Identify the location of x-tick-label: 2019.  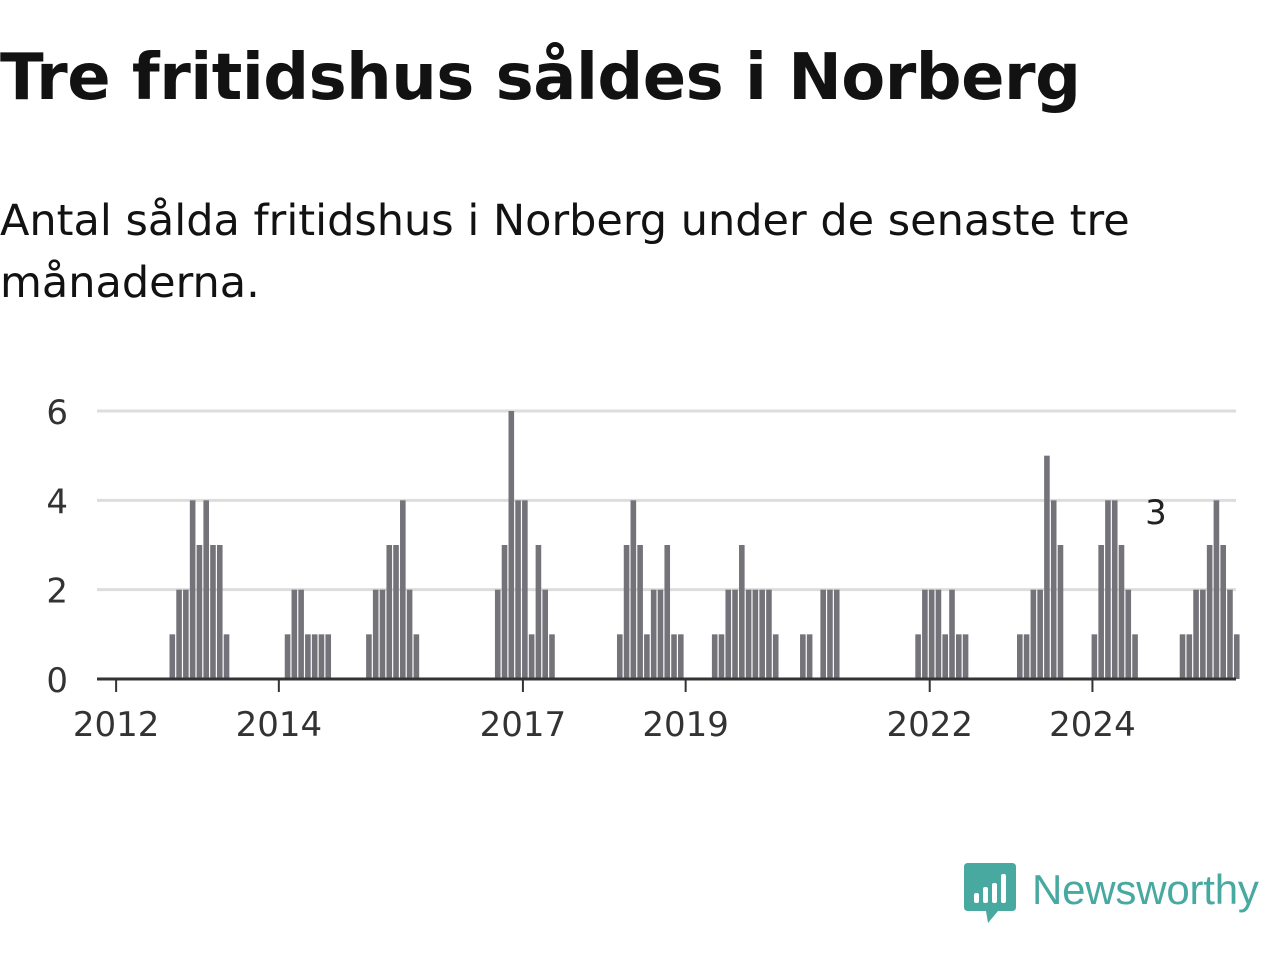
(685, 725).